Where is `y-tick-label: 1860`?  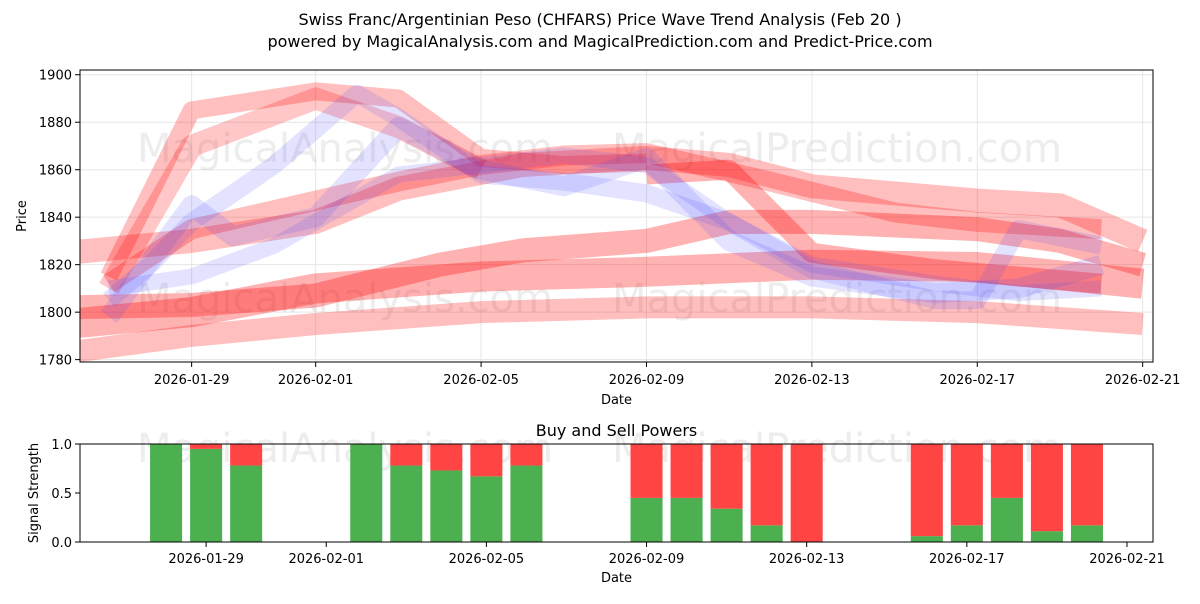 y-tick-label: 1860 is located at coordinates (55, 171).